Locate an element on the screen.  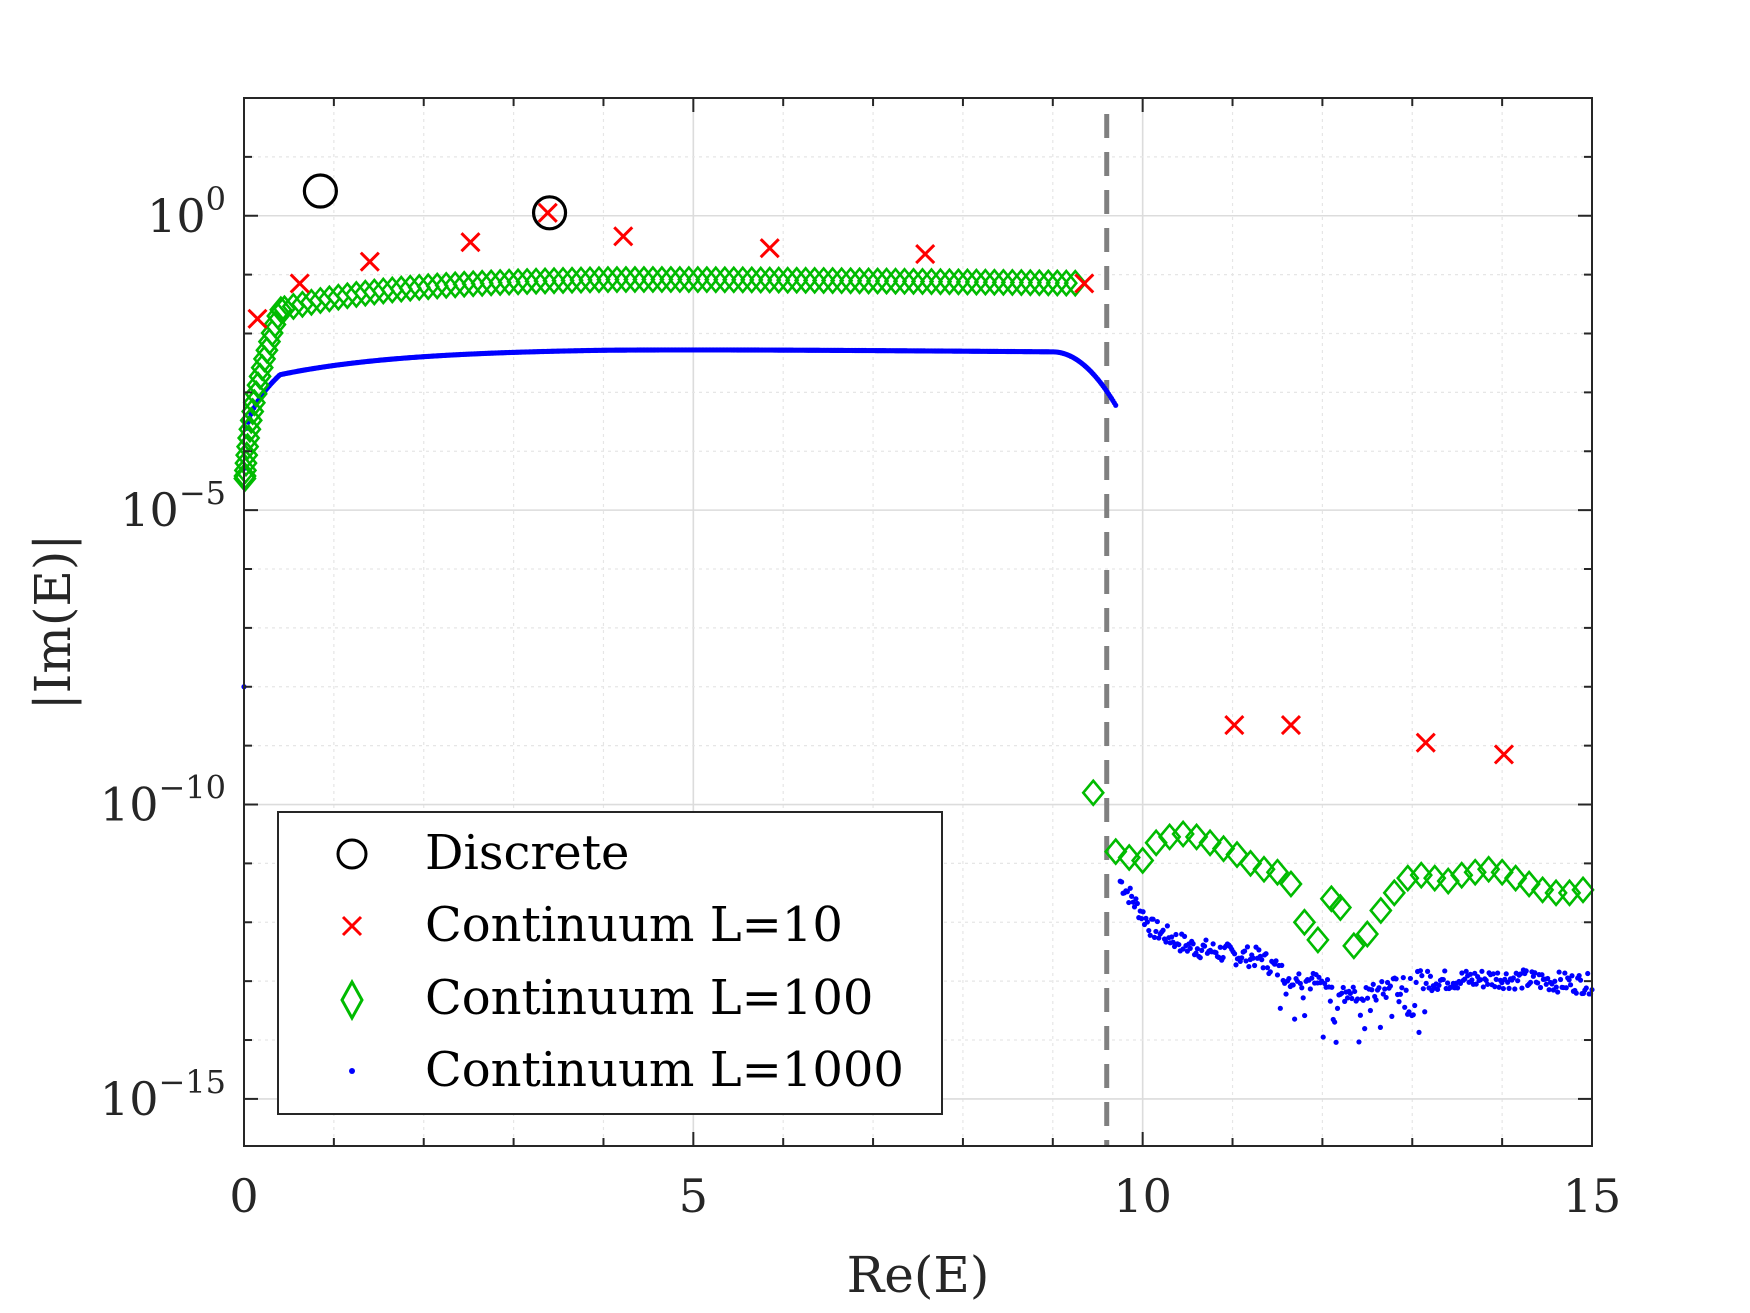
y-tick-exponent: 0 is located at coordinates (216, 199).